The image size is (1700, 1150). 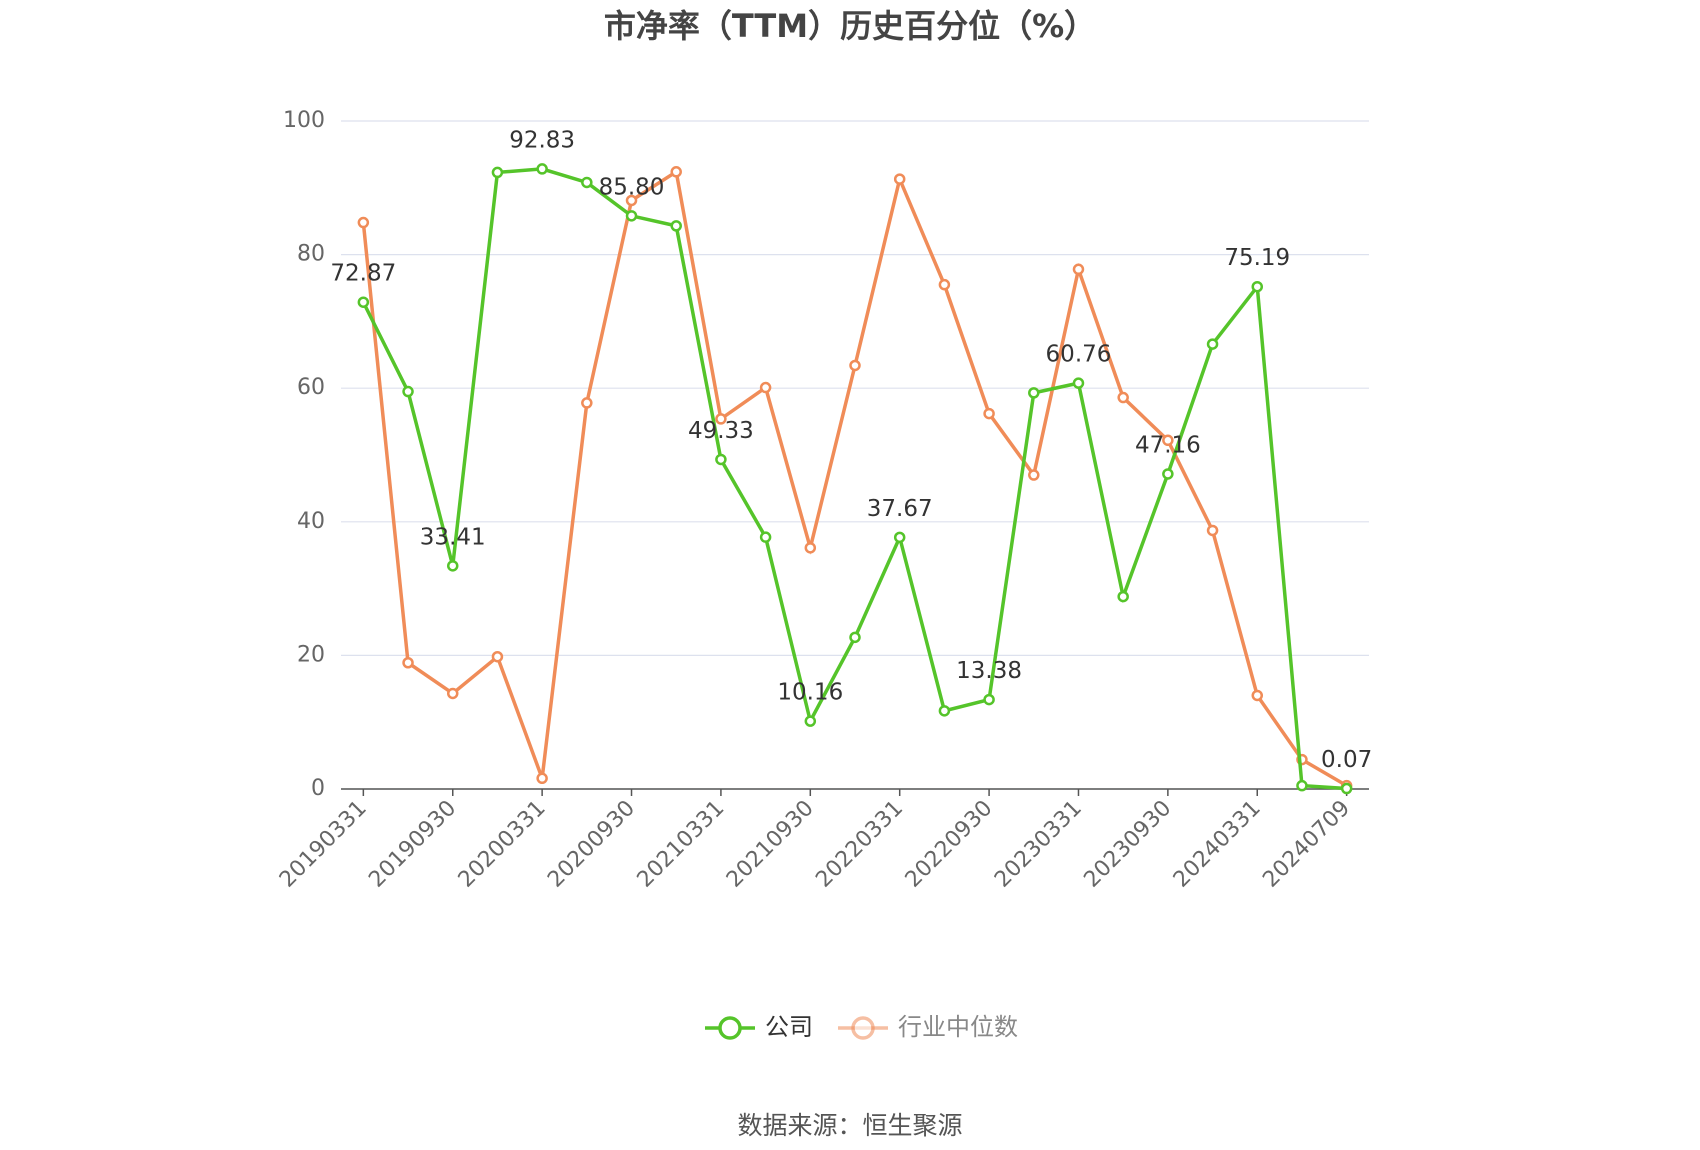 I want to click on x-tick-label: 20190331, so click(x=323, y=844).